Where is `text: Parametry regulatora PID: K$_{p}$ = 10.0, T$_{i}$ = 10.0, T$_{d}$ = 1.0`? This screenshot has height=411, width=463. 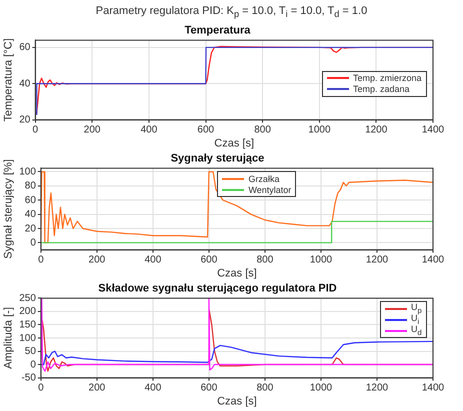 text: Parametry regulatora PID: K$_{p}$ = 10.0, T$_{i}$ = 10.0, T$_{d}$ = 1.0 is located at coordinates (231, 13).